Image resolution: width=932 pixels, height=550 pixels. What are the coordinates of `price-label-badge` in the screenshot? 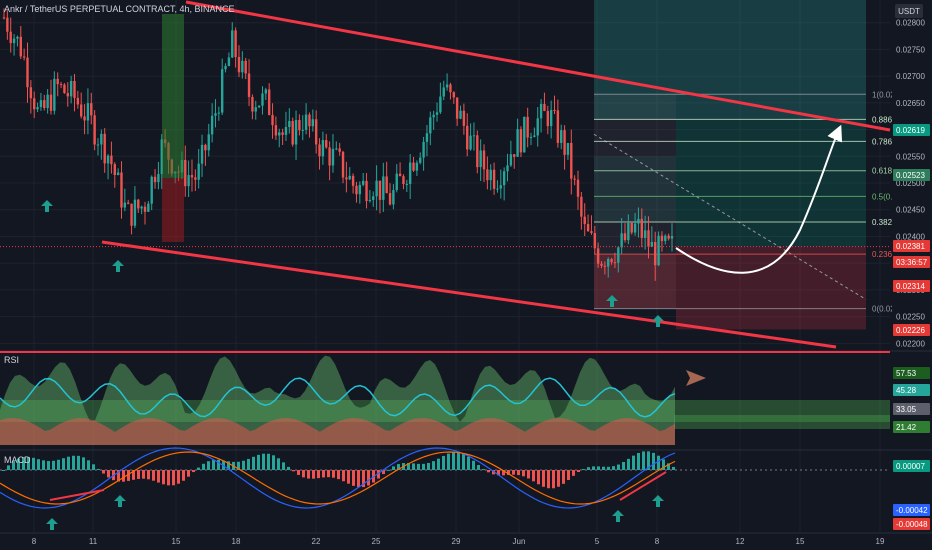 It's located at (911, 130).